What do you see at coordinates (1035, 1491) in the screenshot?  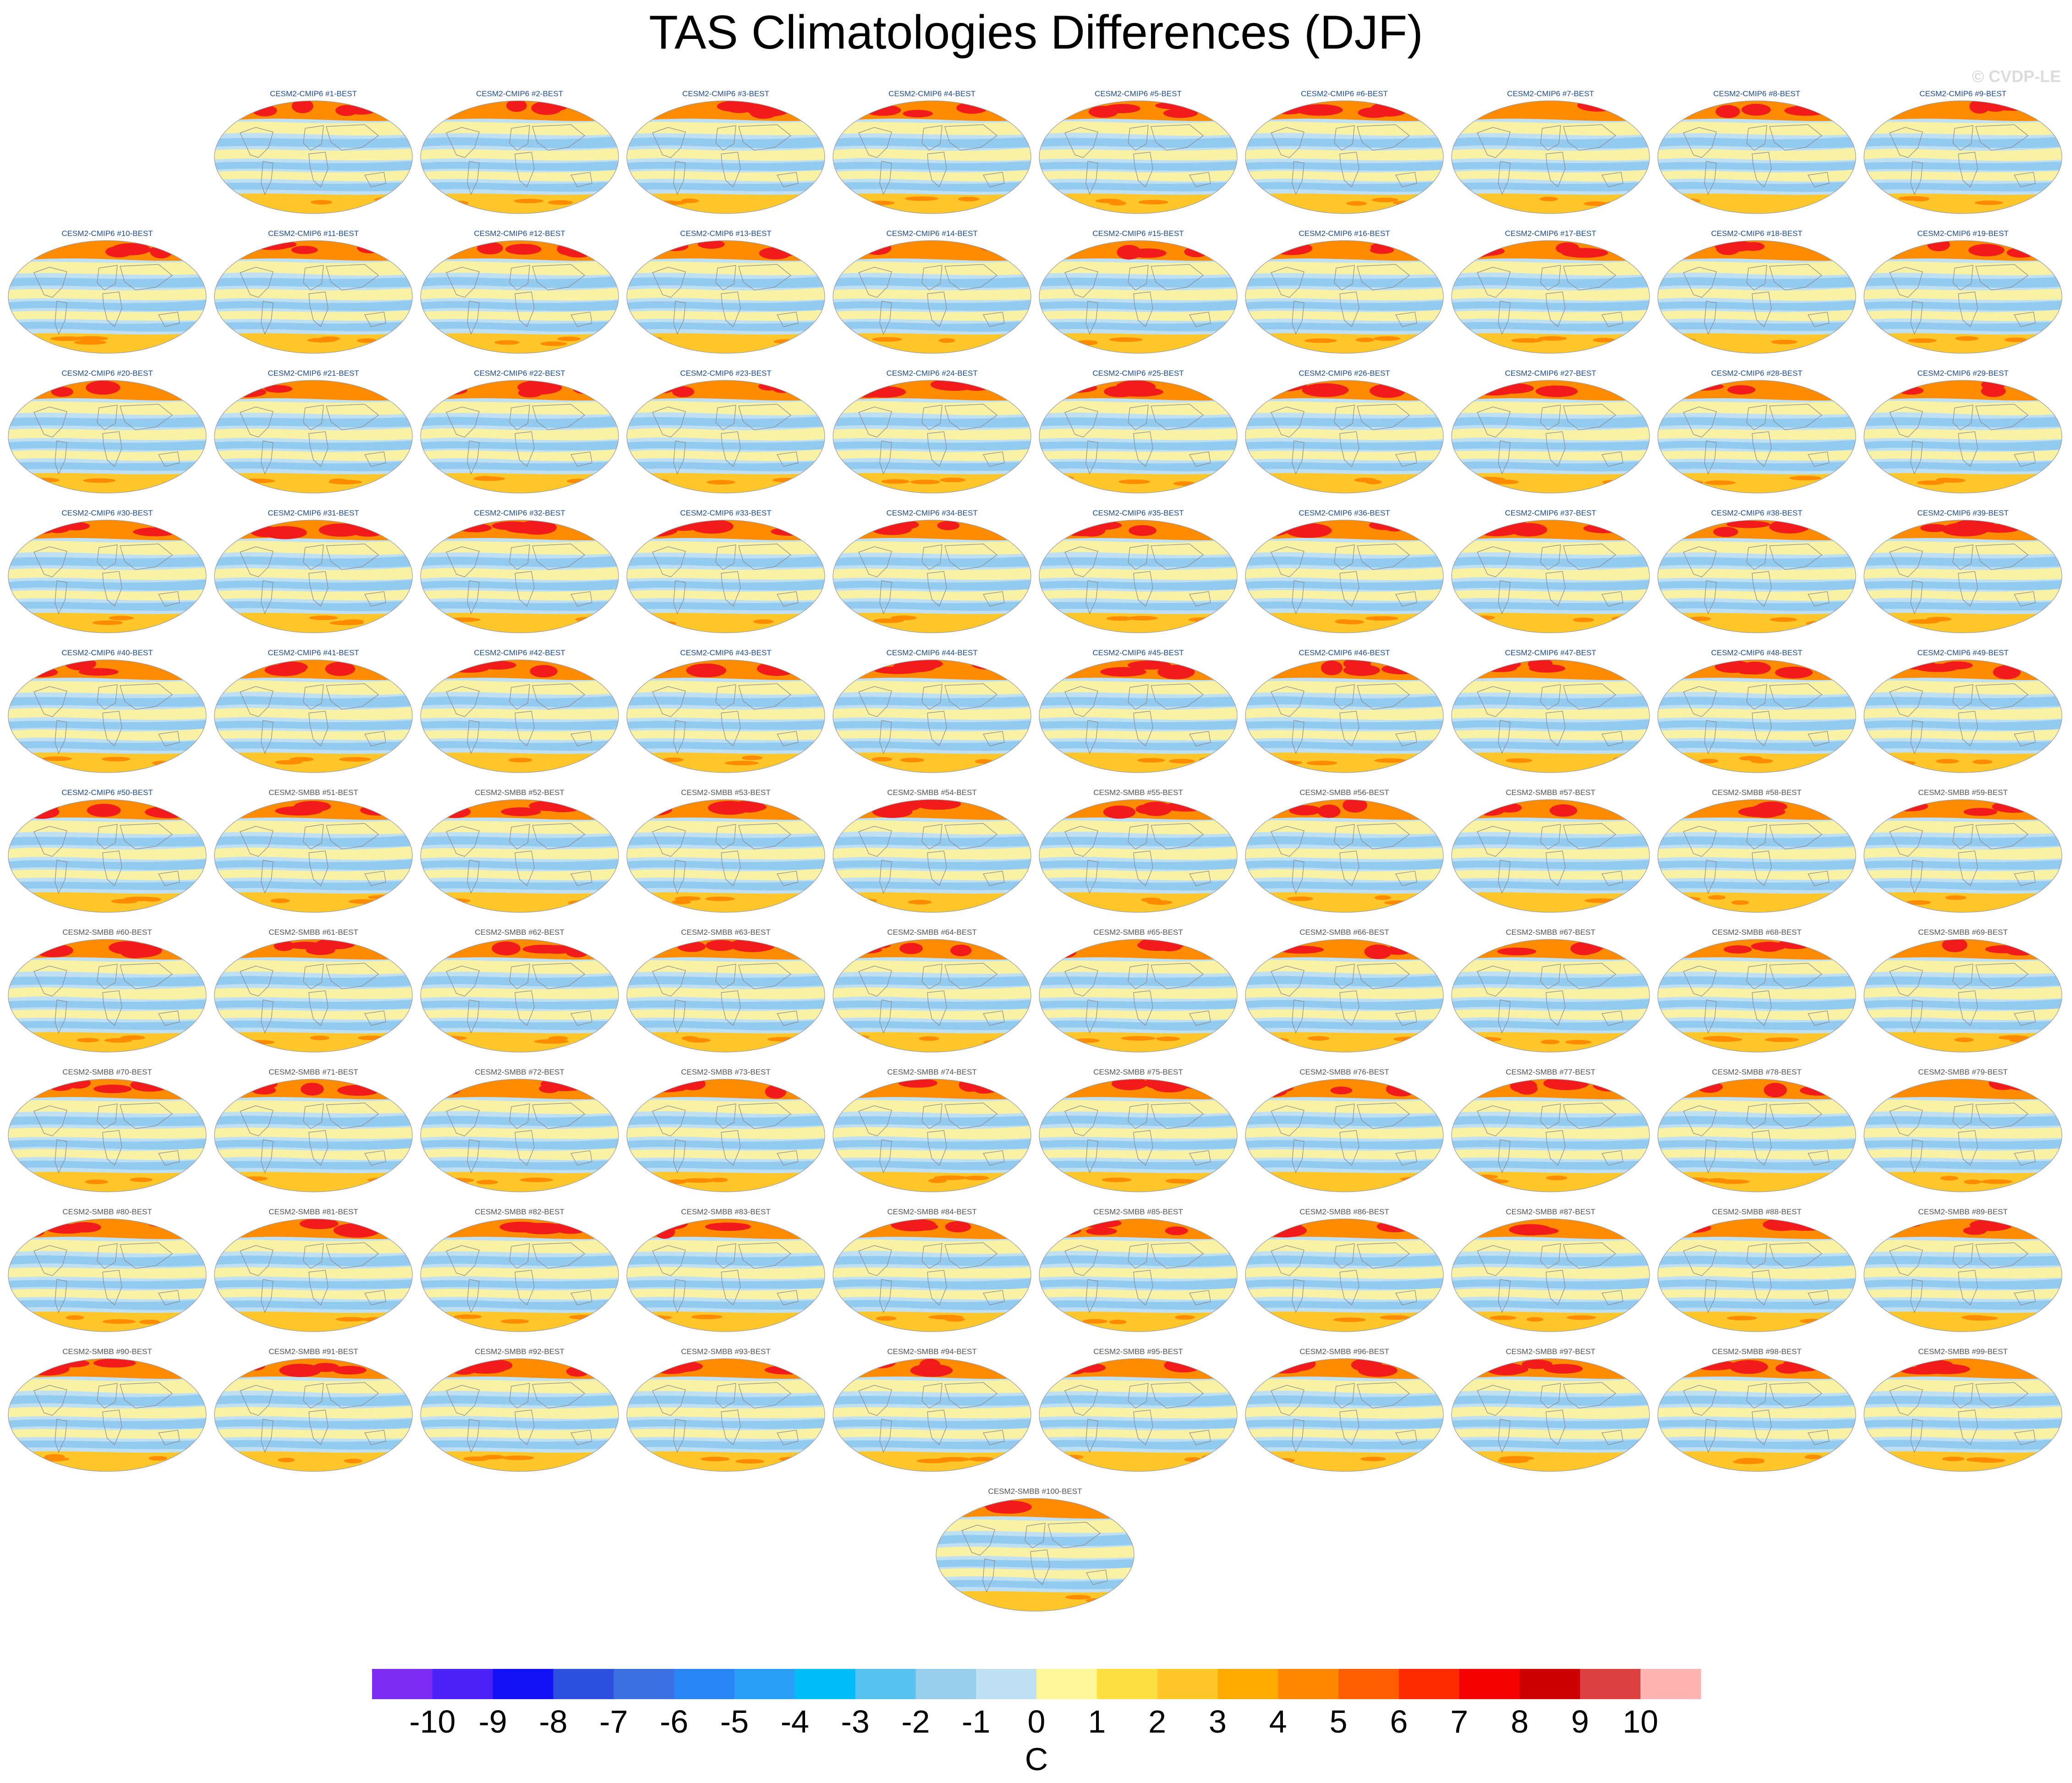 I see `panel-title: CESM2-SMBB #100-BEST` at bounding box center [1035, 1491].